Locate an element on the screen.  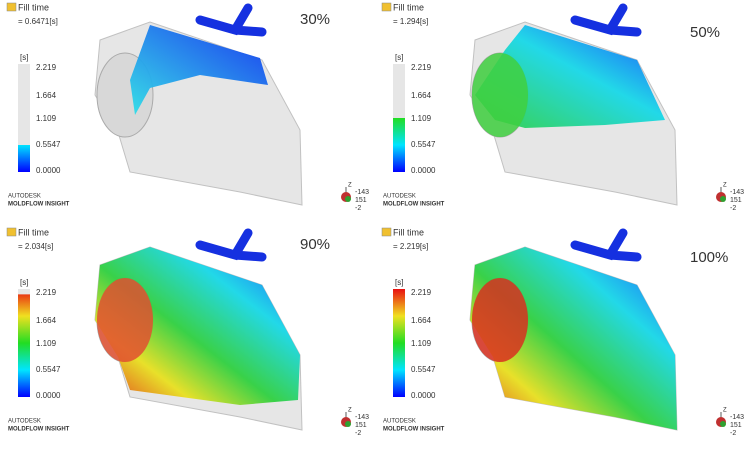
result-value: = 2.219[s] is located at coordinates (410, 246).